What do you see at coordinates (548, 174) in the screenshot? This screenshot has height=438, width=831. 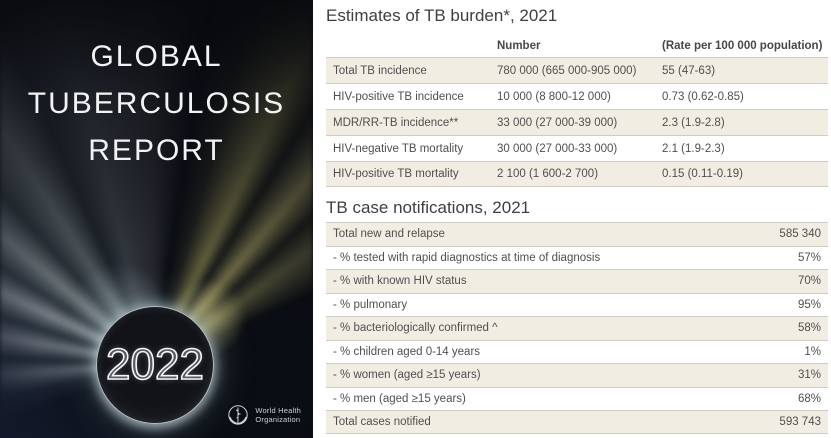 I see `cell-number: 2 100 (1 600-2 700)` at bounding box center [548, 174].